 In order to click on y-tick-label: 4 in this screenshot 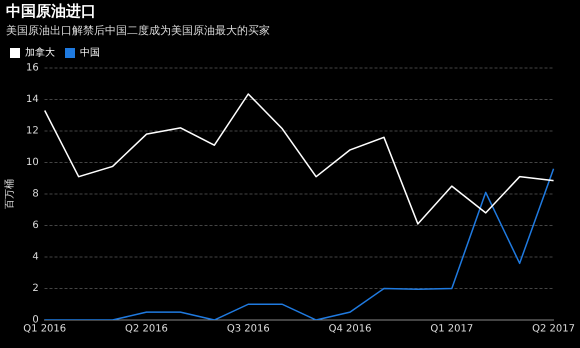, I will do `click(35, 257)`.